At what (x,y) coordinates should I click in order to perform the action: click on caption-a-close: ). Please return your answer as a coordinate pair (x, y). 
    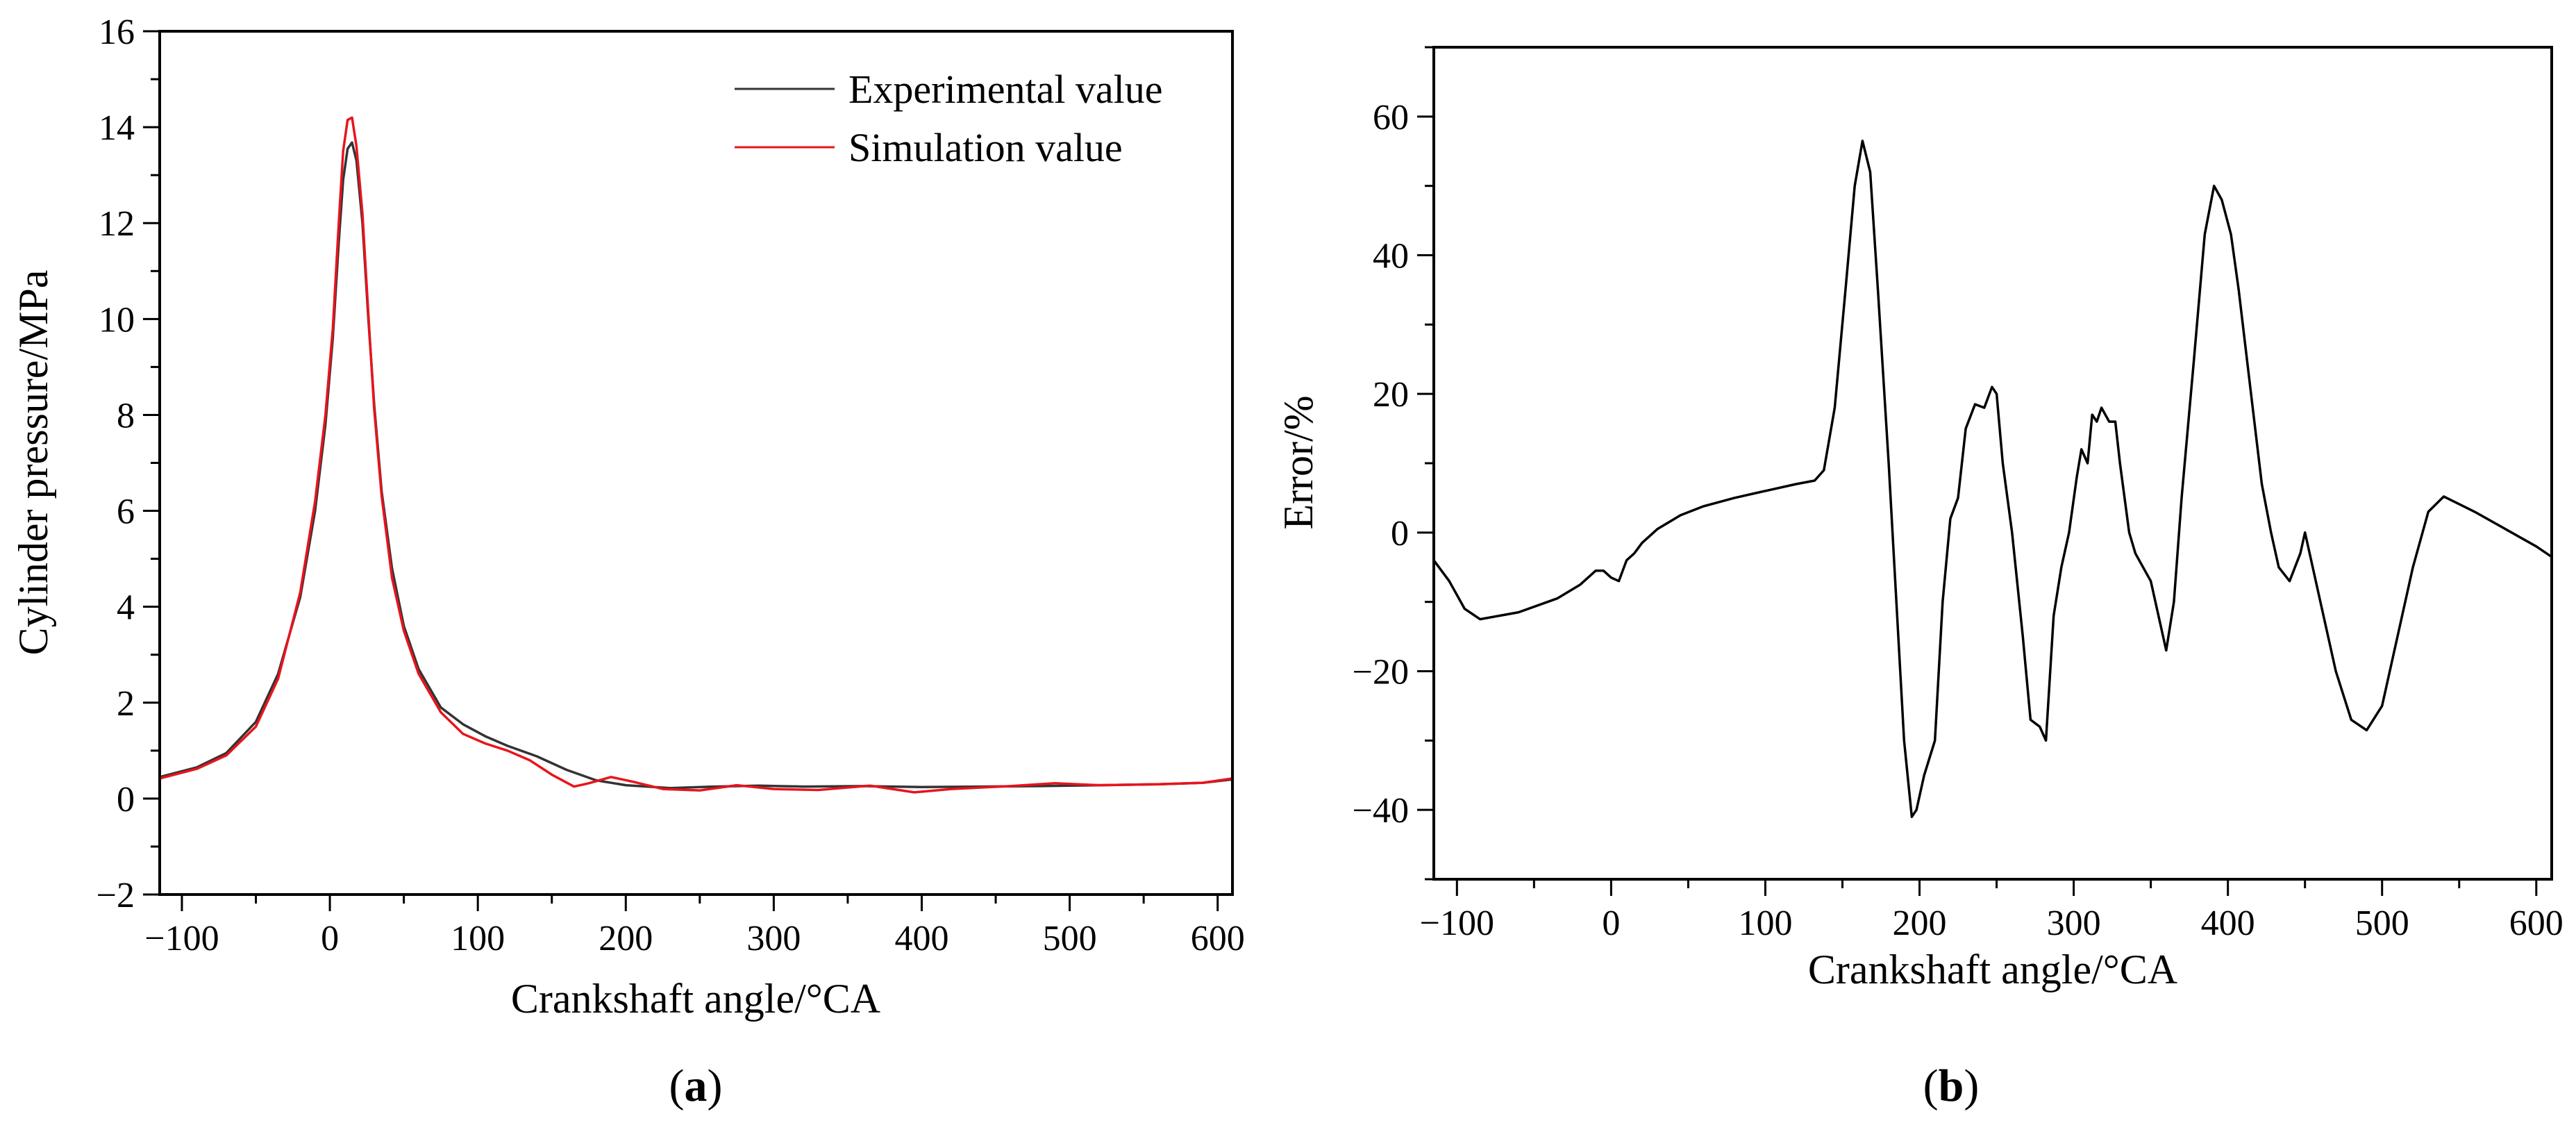
    Looking at the image, I should click on (715, 1085).